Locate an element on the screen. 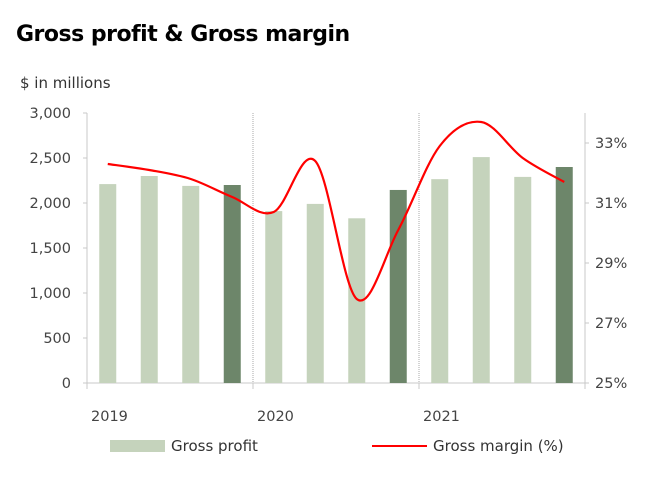 Image resolution: width=671 pixels, height=492 pixels. y2-tick-label: 27% is located at coordinates (611, 324).